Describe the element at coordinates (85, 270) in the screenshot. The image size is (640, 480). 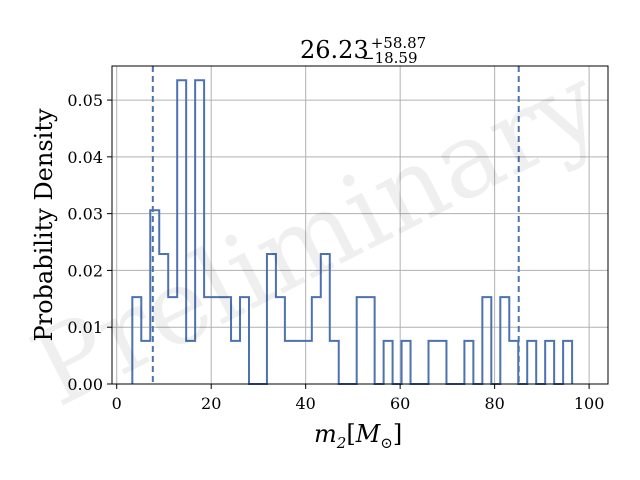
I see `y-tick-label: 0.02` at that location.